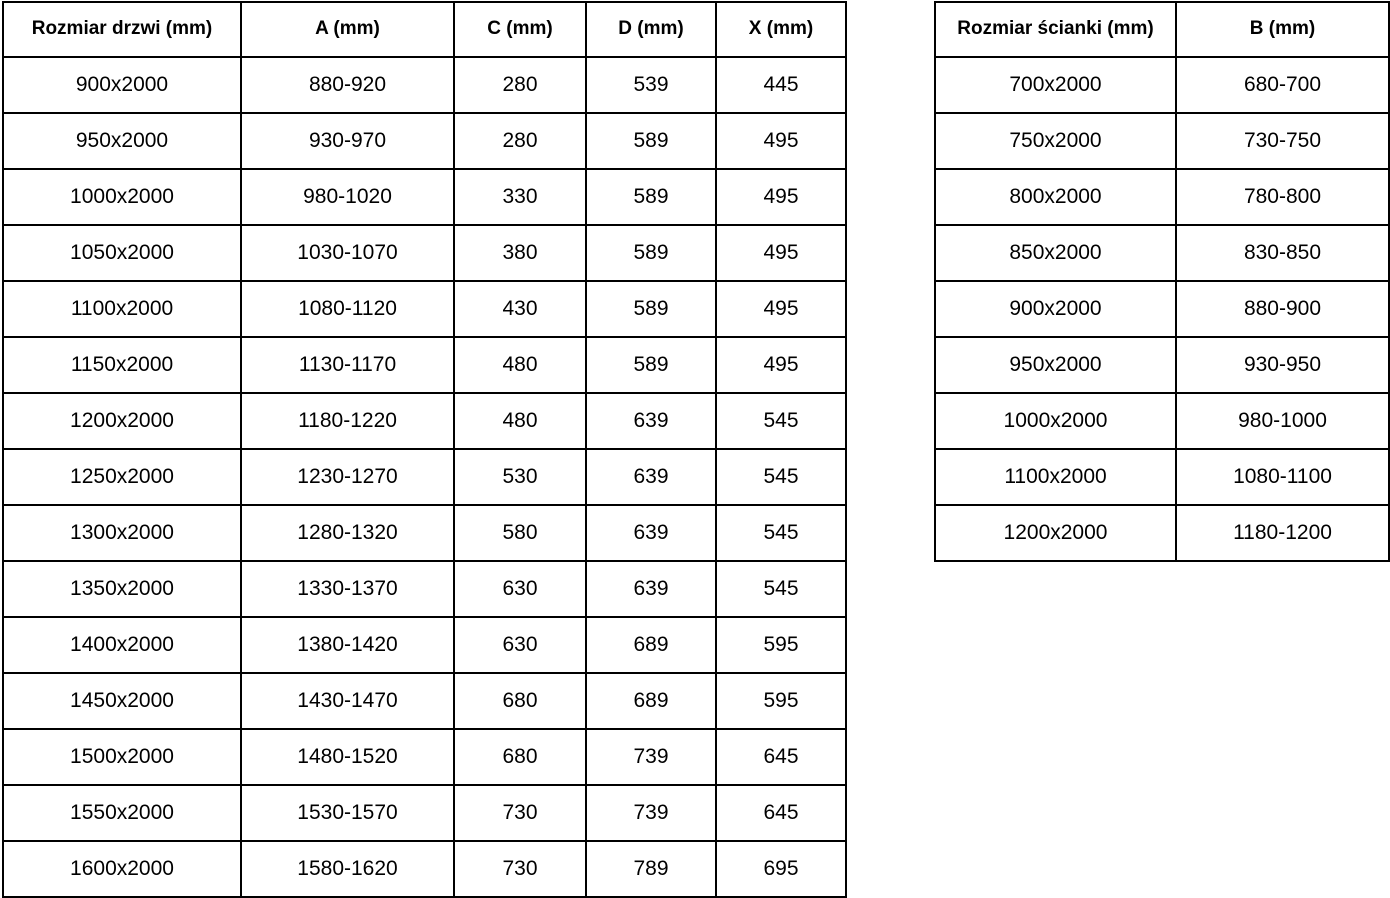  What do you see at coordinates (347, 197) in the screenshot?
I see `cell-a: 980-1020` at bounding box center [347, 197].